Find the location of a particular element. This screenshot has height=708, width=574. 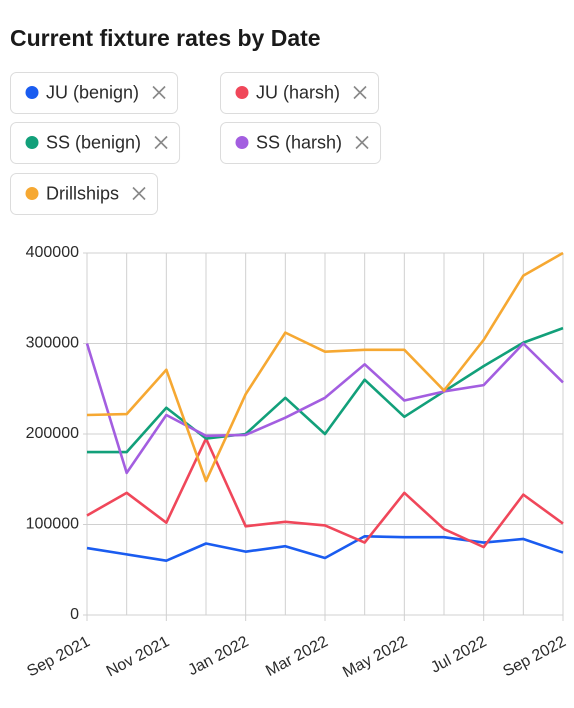

legend-label: Drillships is located at coordinates (82, 193).